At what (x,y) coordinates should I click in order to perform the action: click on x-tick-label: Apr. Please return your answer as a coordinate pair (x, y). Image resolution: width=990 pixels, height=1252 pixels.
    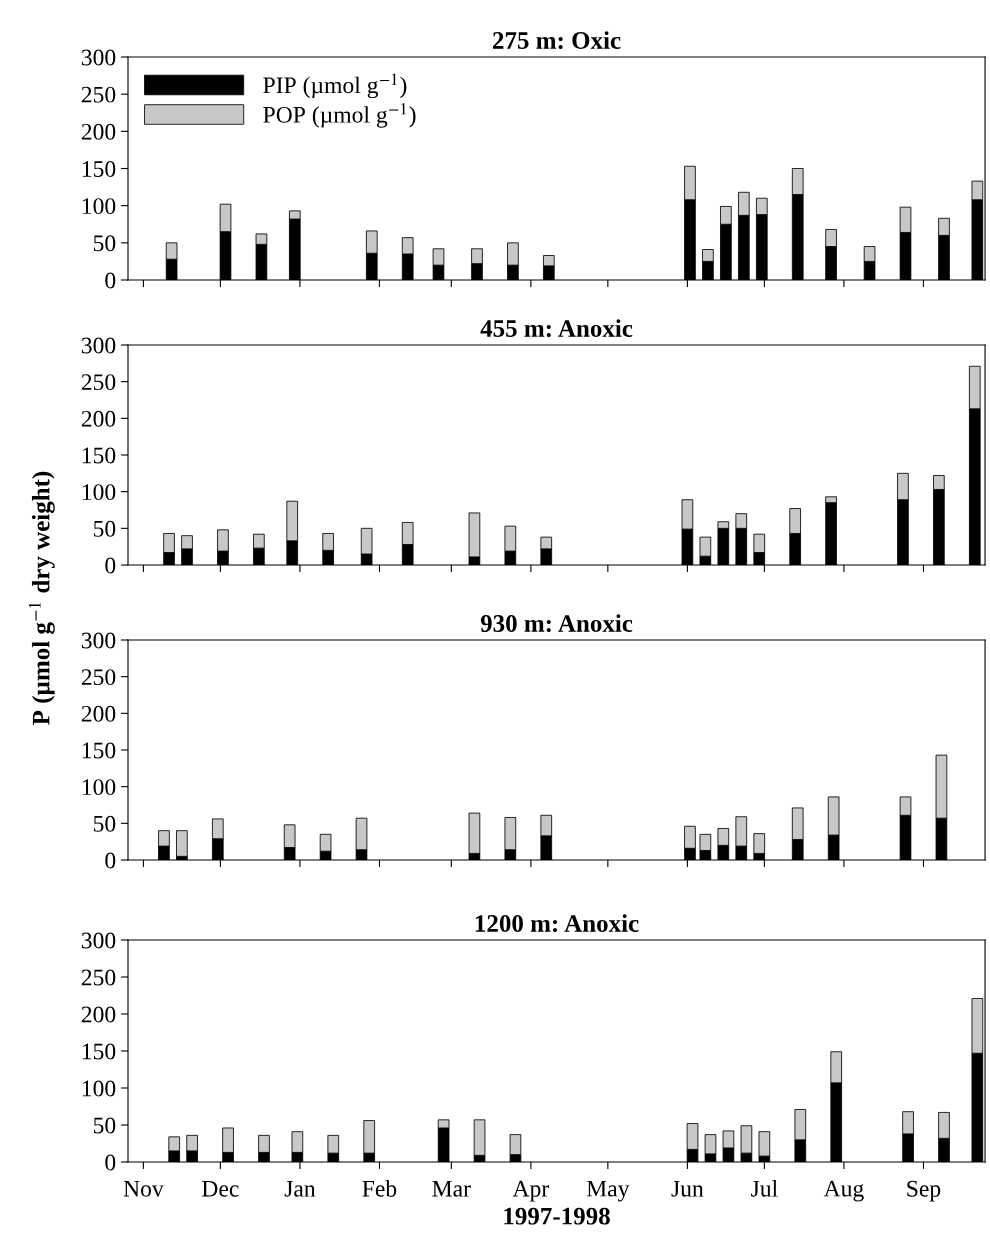
    Looking at the image, I should click on (531, 1191).